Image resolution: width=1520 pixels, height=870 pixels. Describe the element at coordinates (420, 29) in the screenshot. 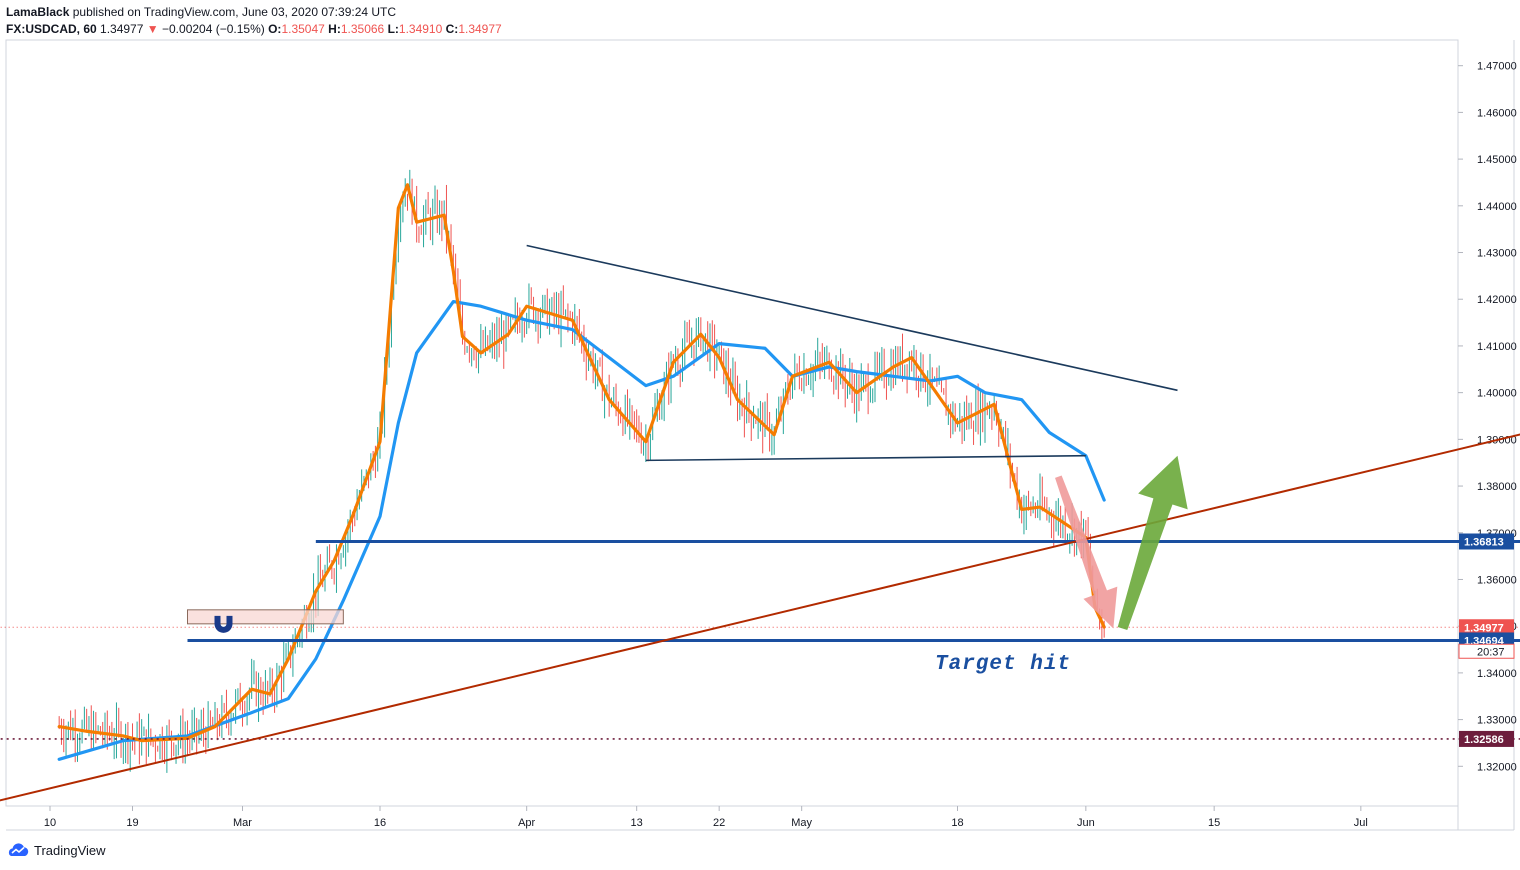

I see `low-value: 1.34910` at that location.